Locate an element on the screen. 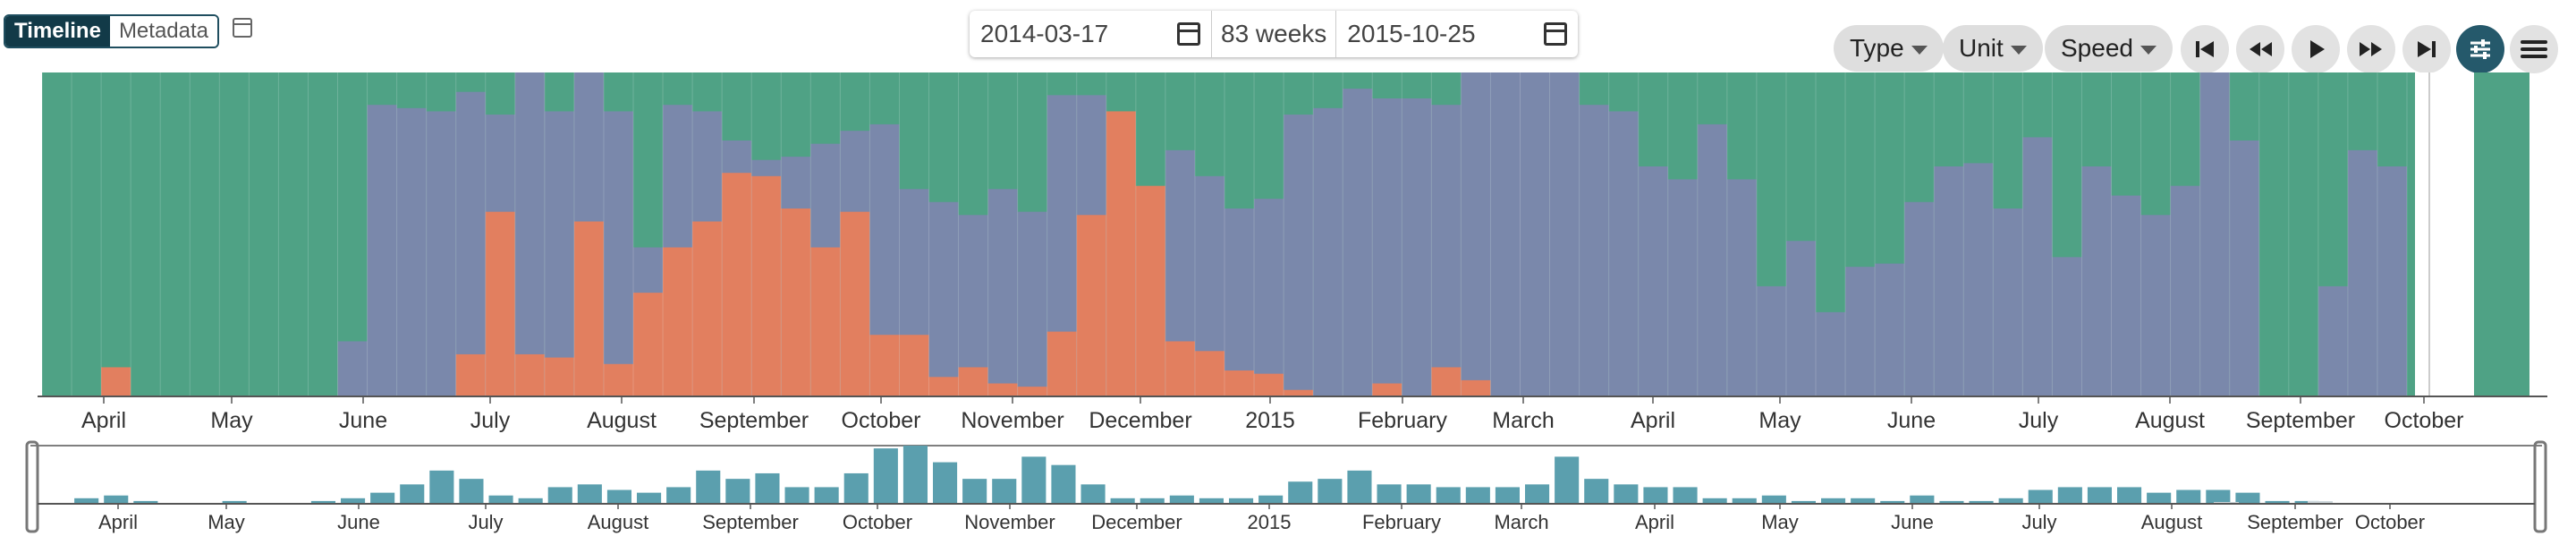  main-axis-label: February is located at coordinates (1403, 420).